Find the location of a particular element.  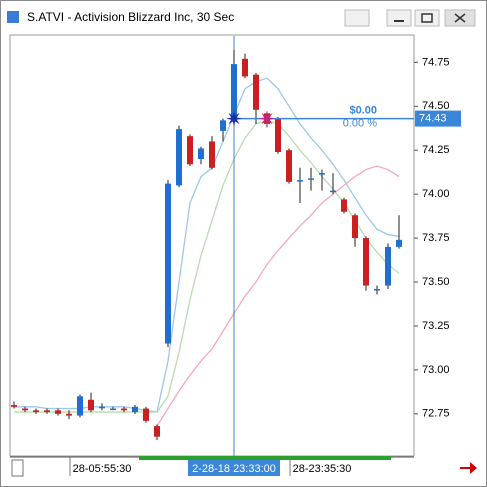

y-tick-label: 73.75 is located at coordinates (436, 238).